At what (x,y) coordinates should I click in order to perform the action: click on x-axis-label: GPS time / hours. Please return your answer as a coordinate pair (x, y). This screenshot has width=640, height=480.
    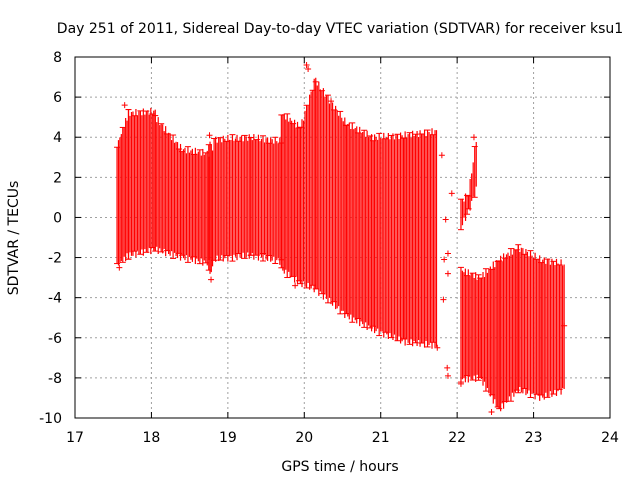
    Looking at the image, I should click on (339, 467).